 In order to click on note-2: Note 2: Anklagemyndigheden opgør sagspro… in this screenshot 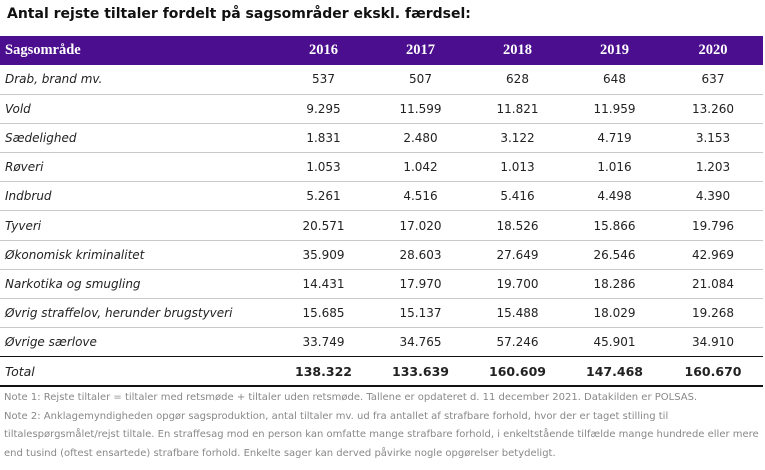, I will do `click(381, 434)`.